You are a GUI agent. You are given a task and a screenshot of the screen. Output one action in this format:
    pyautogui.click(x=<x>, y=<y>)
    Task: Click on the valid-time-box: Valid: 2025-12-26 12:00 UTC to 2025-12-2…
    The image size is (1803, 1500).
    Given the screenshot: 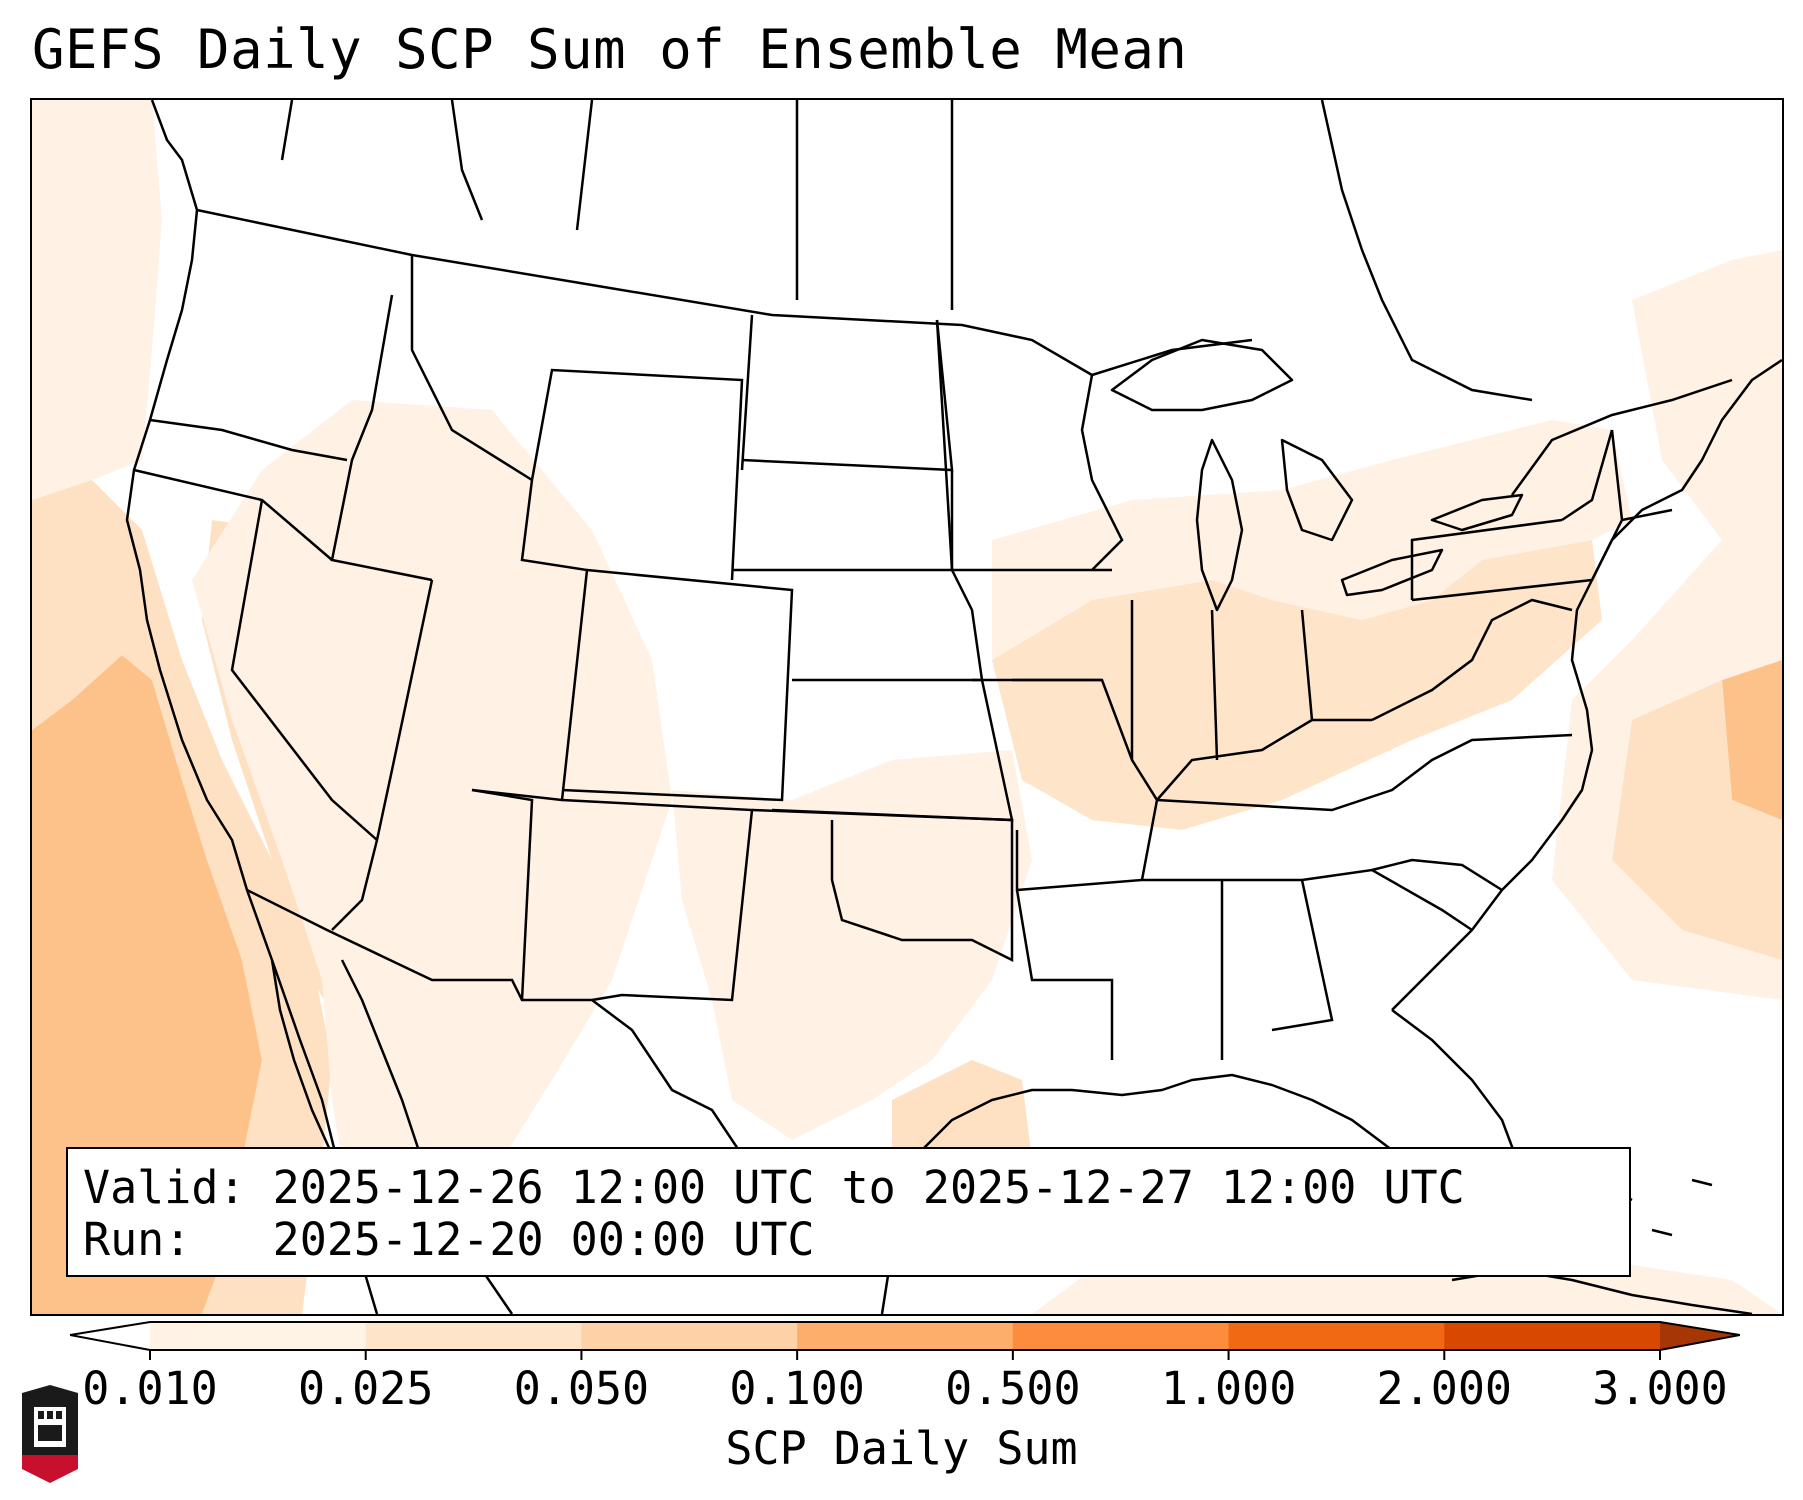 What is the action you would take?
    pyautogui.click(x=848, y=1212)
    